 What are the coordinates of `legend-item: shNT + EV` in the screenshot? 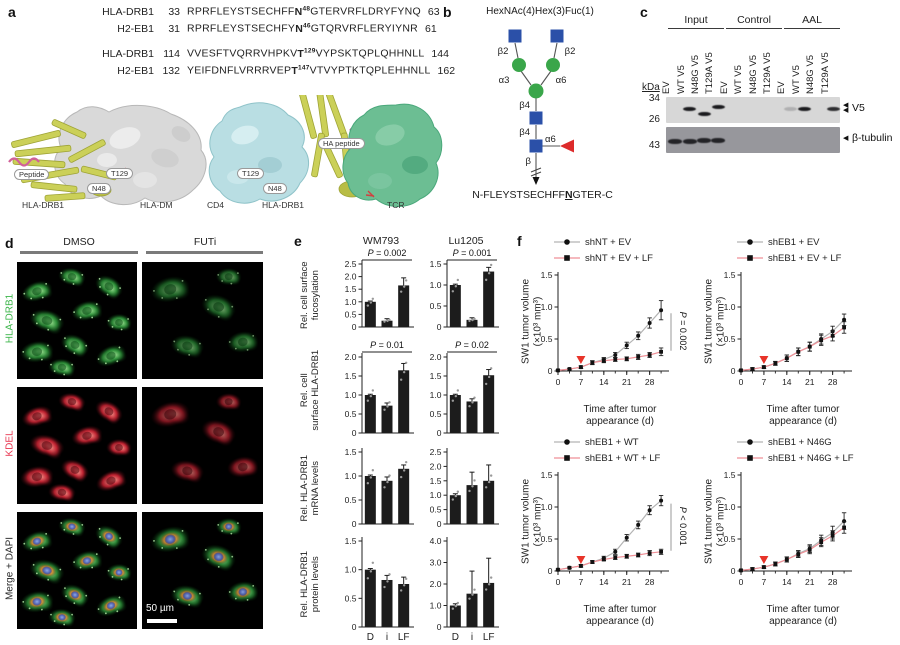 It's located at (631, 242).